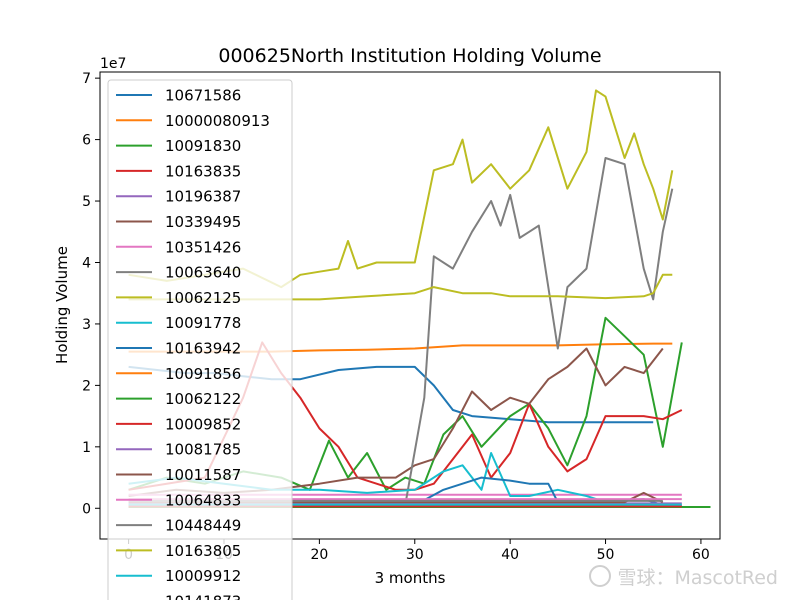  Describe the element at coordinates (203, 298) in the screenshot. I see `legend-entry-8: 10062125` at that location.